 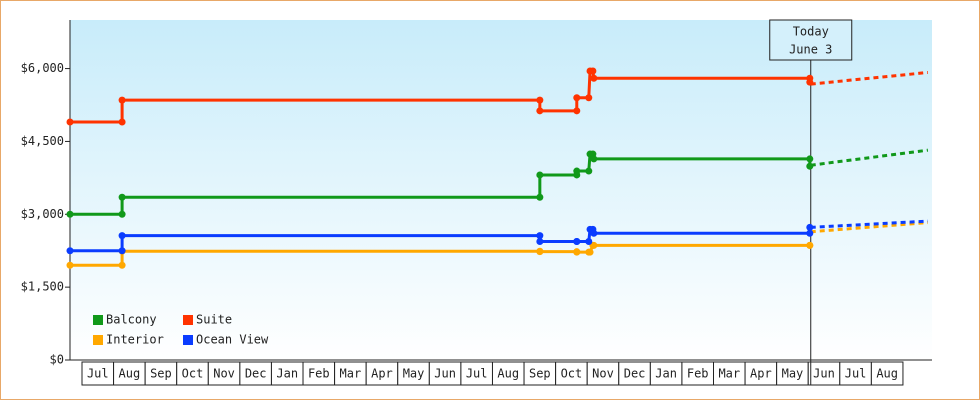 I want to click on today-label: June 3, so click(x=810, y=50).